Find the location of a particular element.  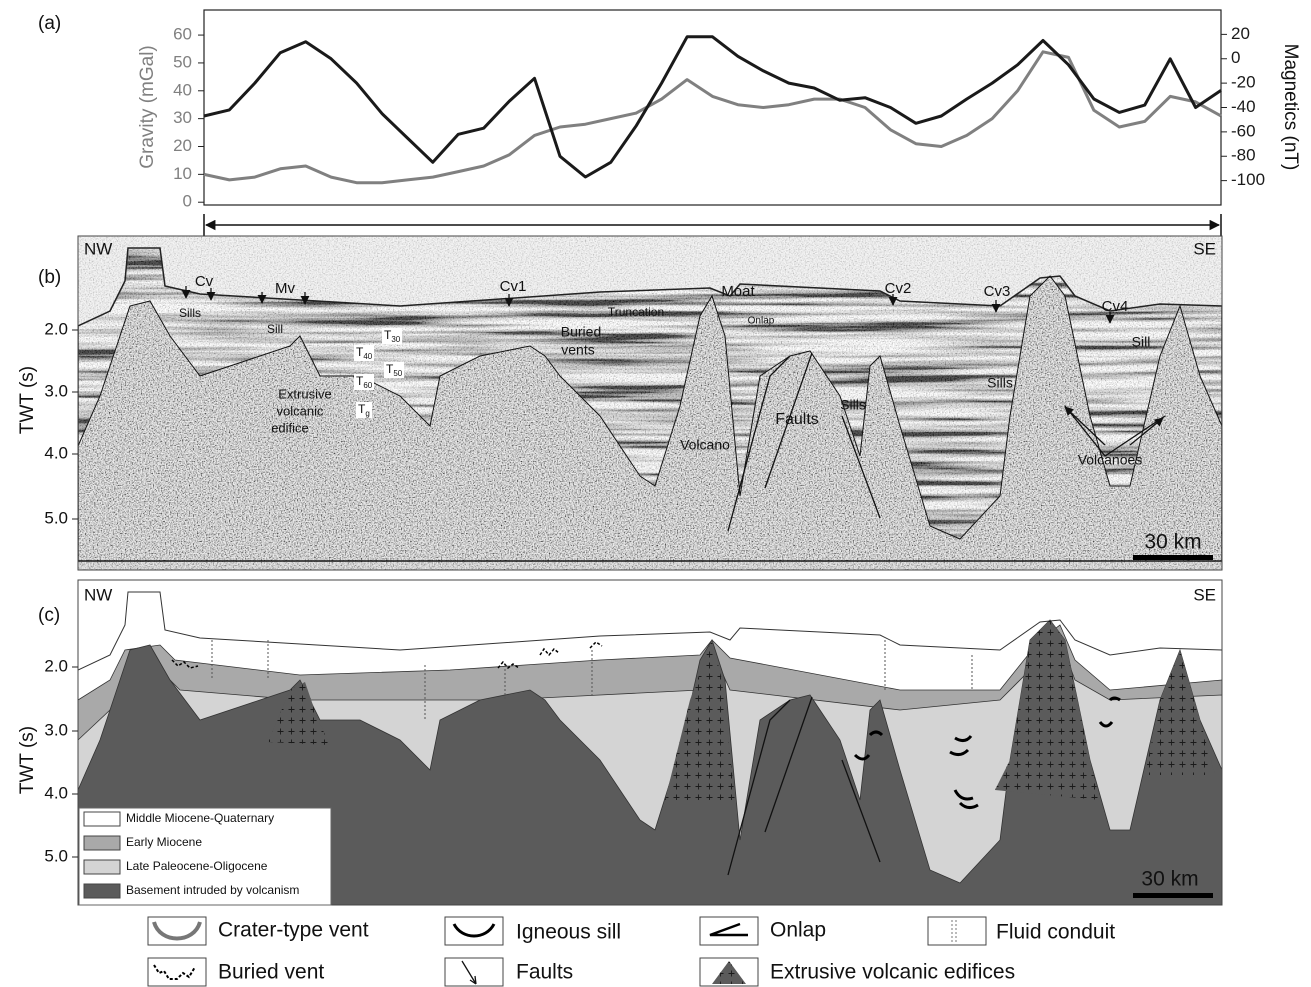

horizon-sub: 50 is located at coordinates (397, 373).